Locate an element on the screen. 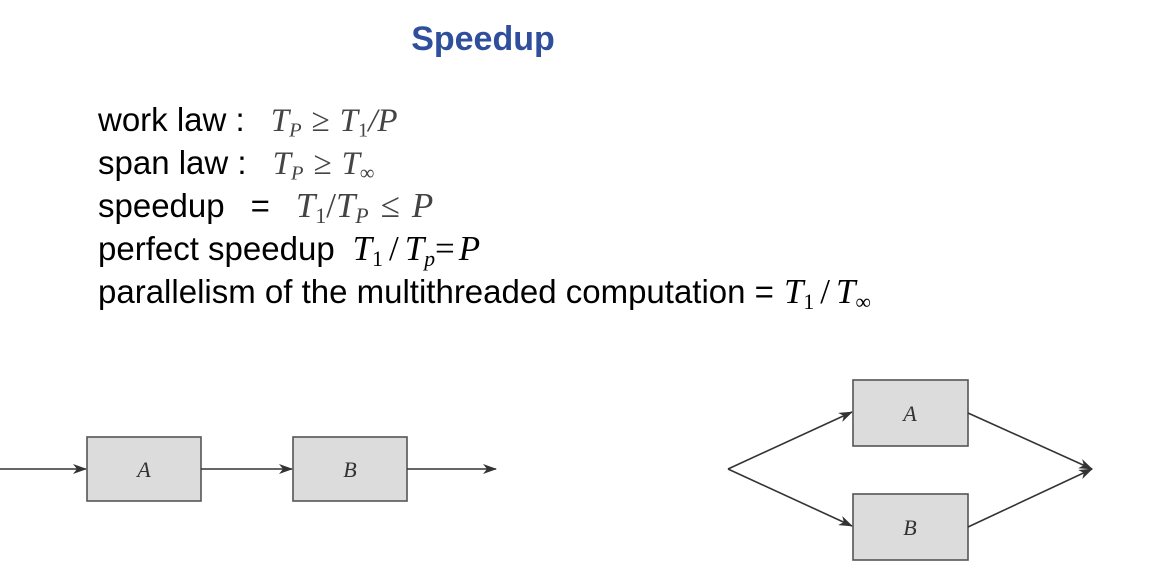  speedup-line: speedup = T1/TP ≤ P is located at coordinates (484, 205).